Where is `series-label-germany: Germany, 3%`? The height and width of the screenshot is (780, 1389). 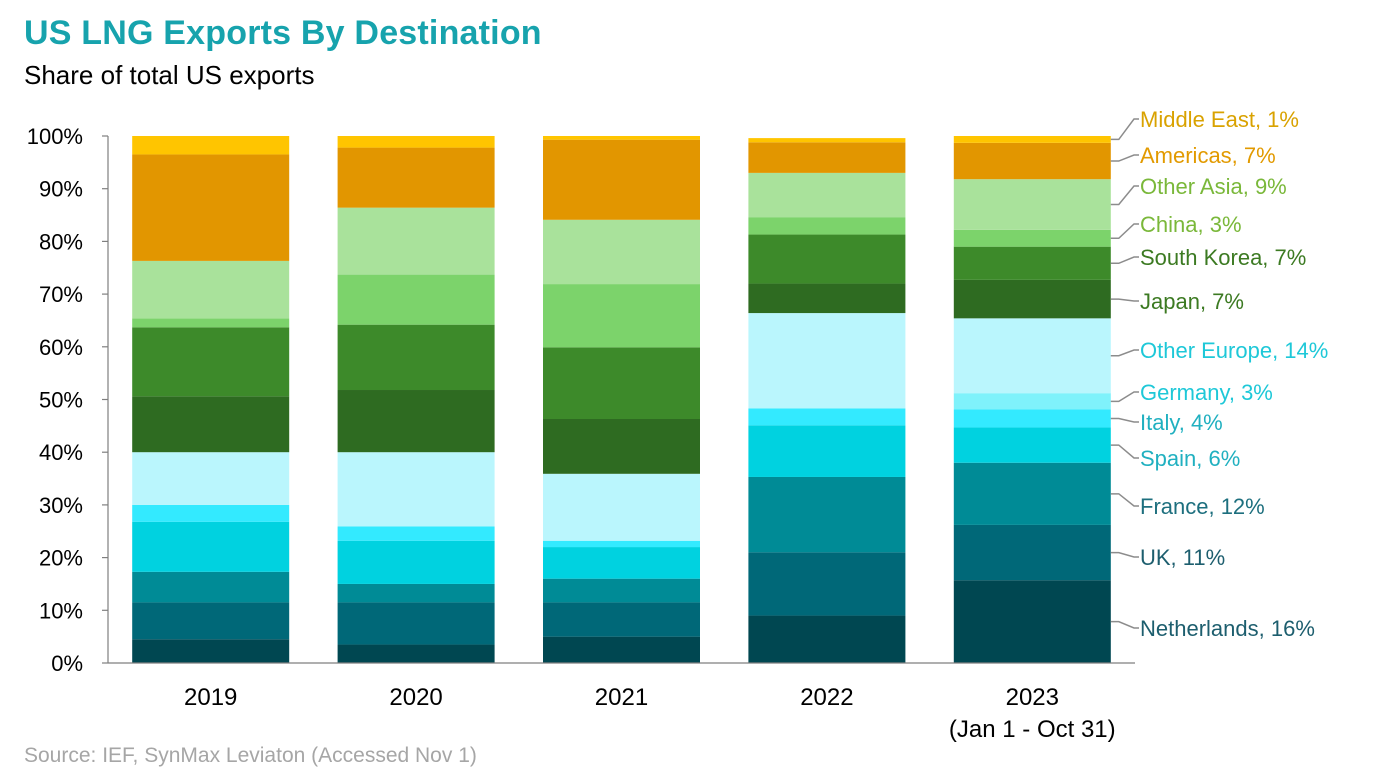 series-label-germany: Germany, 3% is located at coordinates (1206, 392).